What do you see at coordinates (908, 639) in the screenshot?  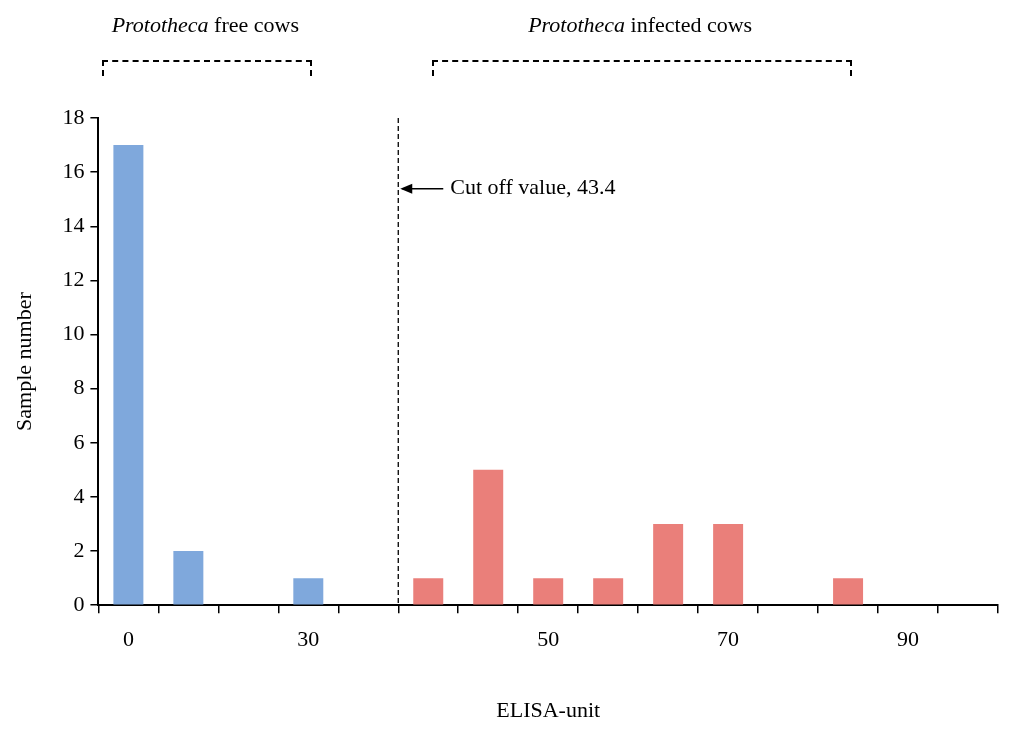 I see `x-tick-label: 90` at bounding box center [908, 639].